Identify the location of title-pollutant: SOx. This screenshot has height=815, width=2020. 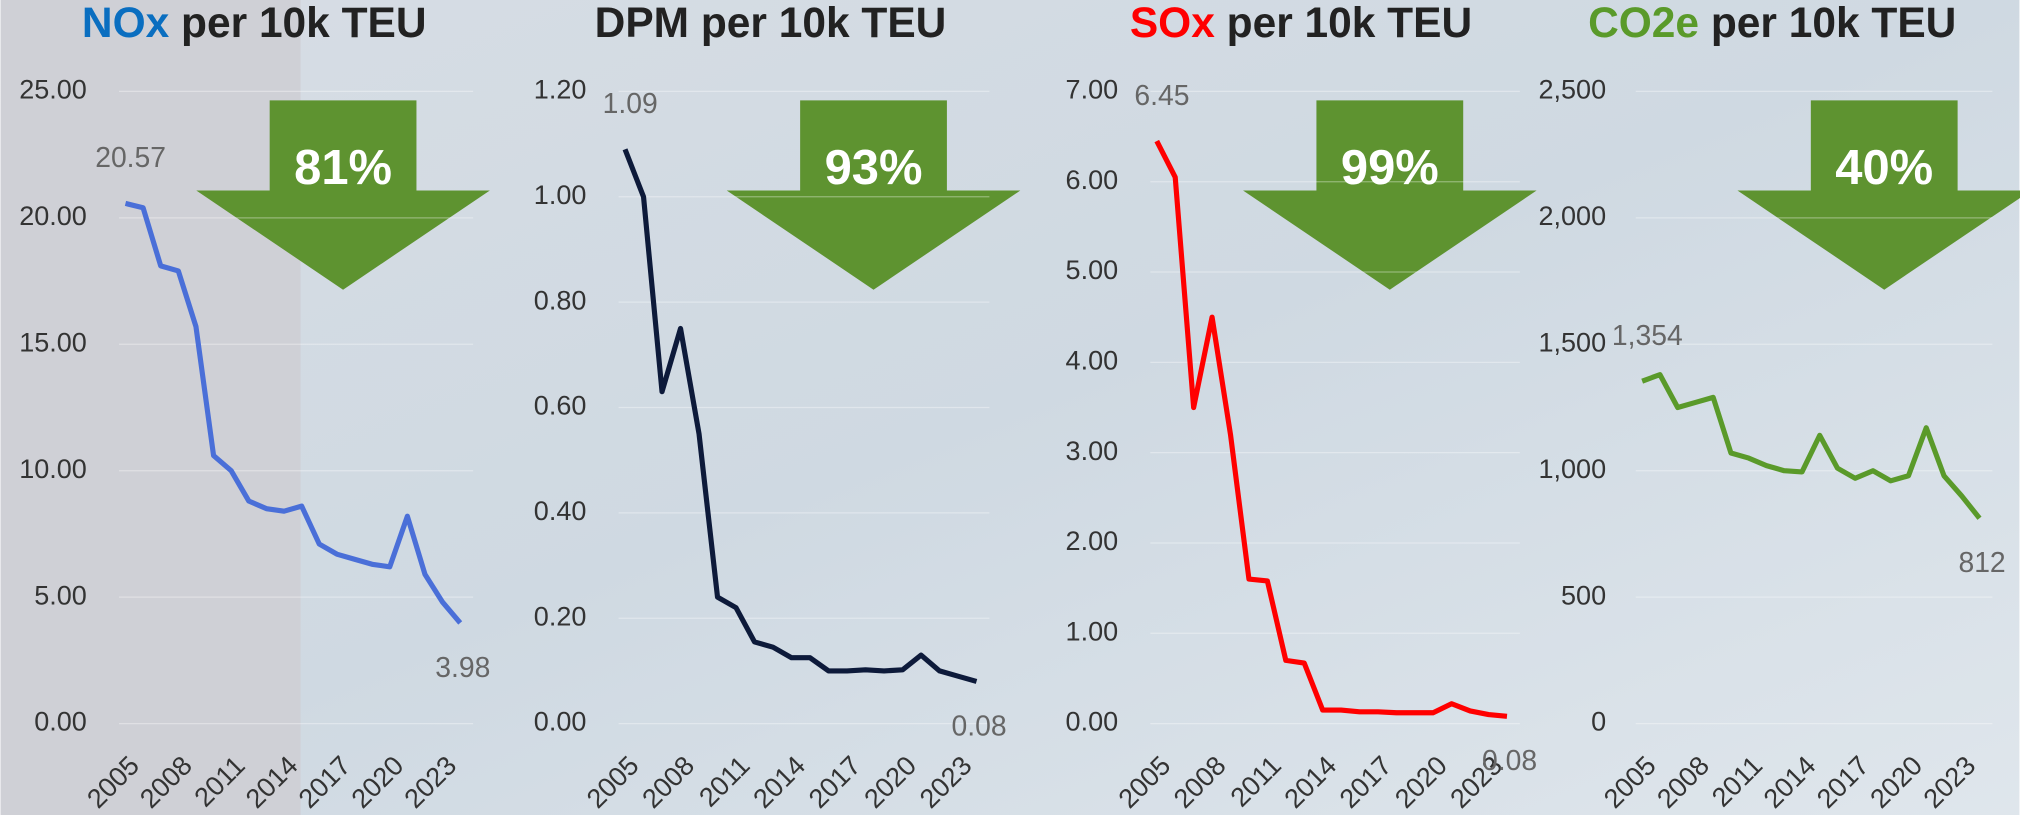
(1172, 23).